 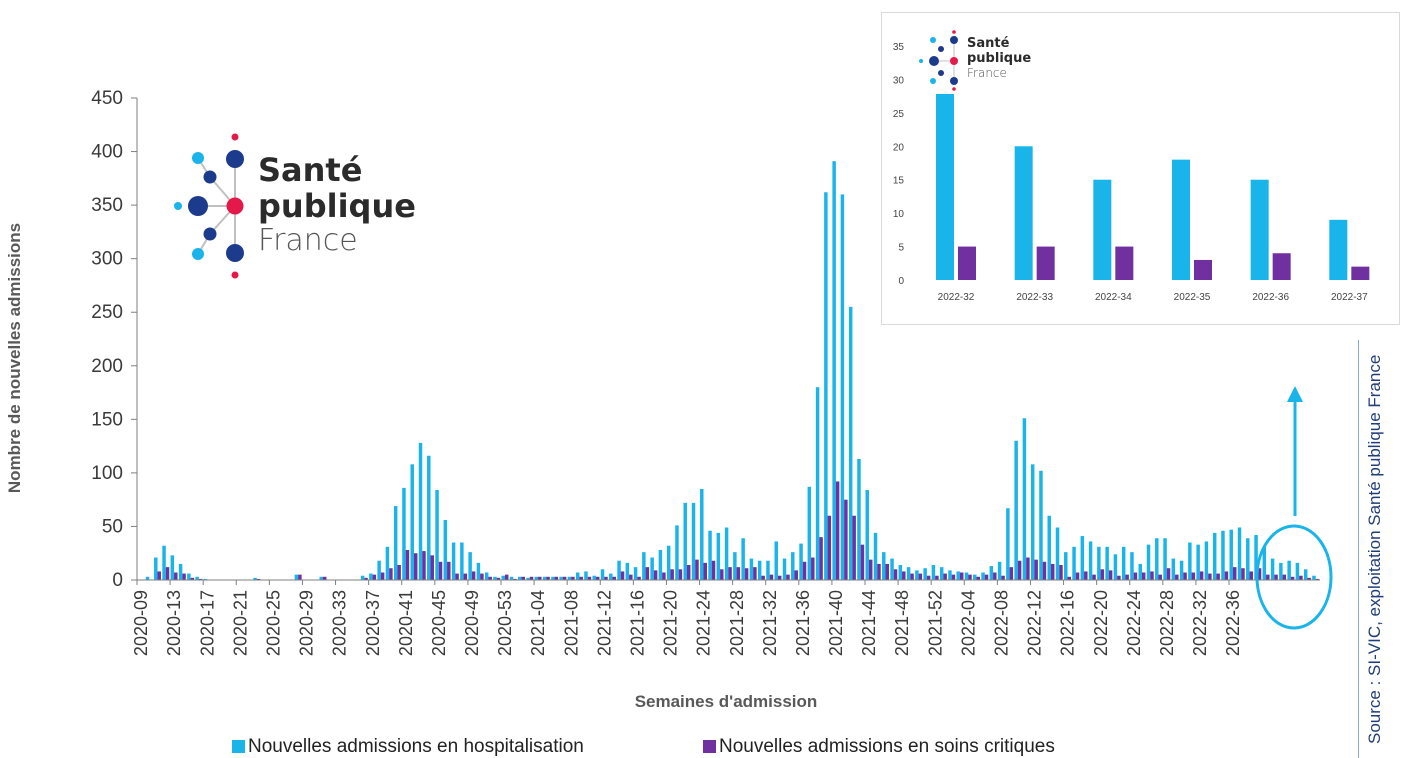 I want to click on x-tick-label: 2020-21, so click(x=240, y=623).